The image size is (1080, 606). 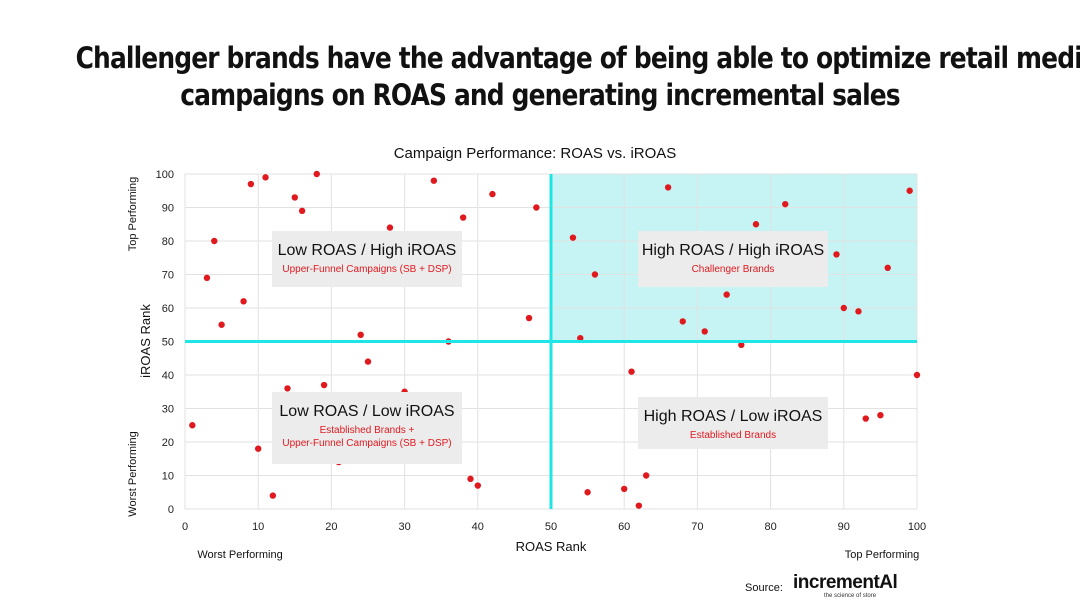 I want to click on y-axis-low-label: Worst Performing, so click(x=133, y=473).